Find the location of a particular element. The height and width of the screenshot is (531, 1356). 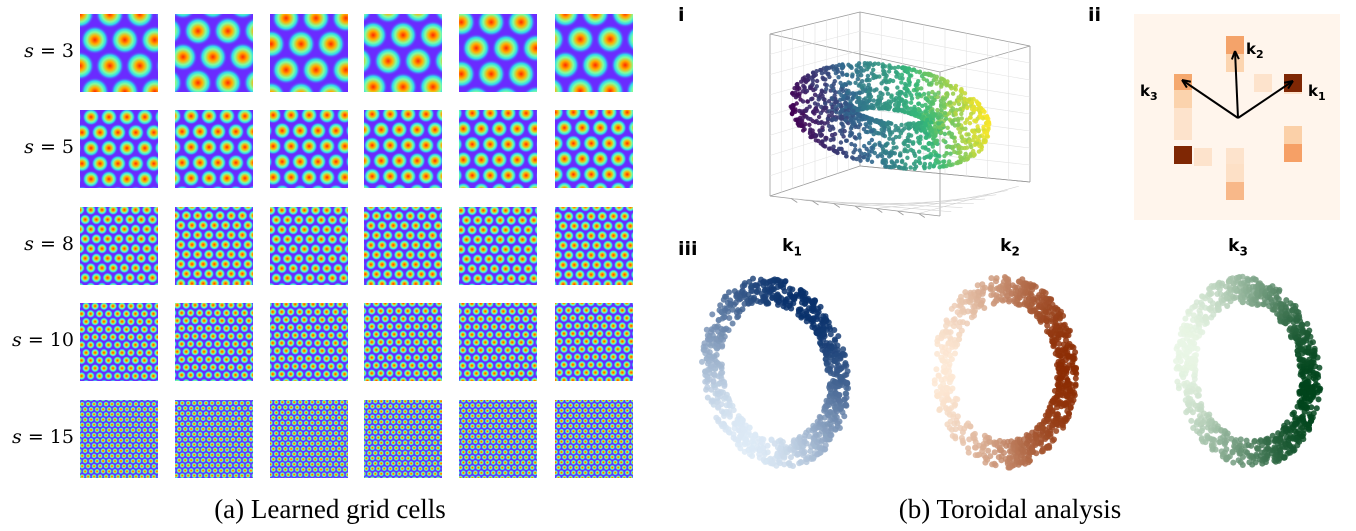

scale-label-3: s = 3 is located at coordinates (49, 51).